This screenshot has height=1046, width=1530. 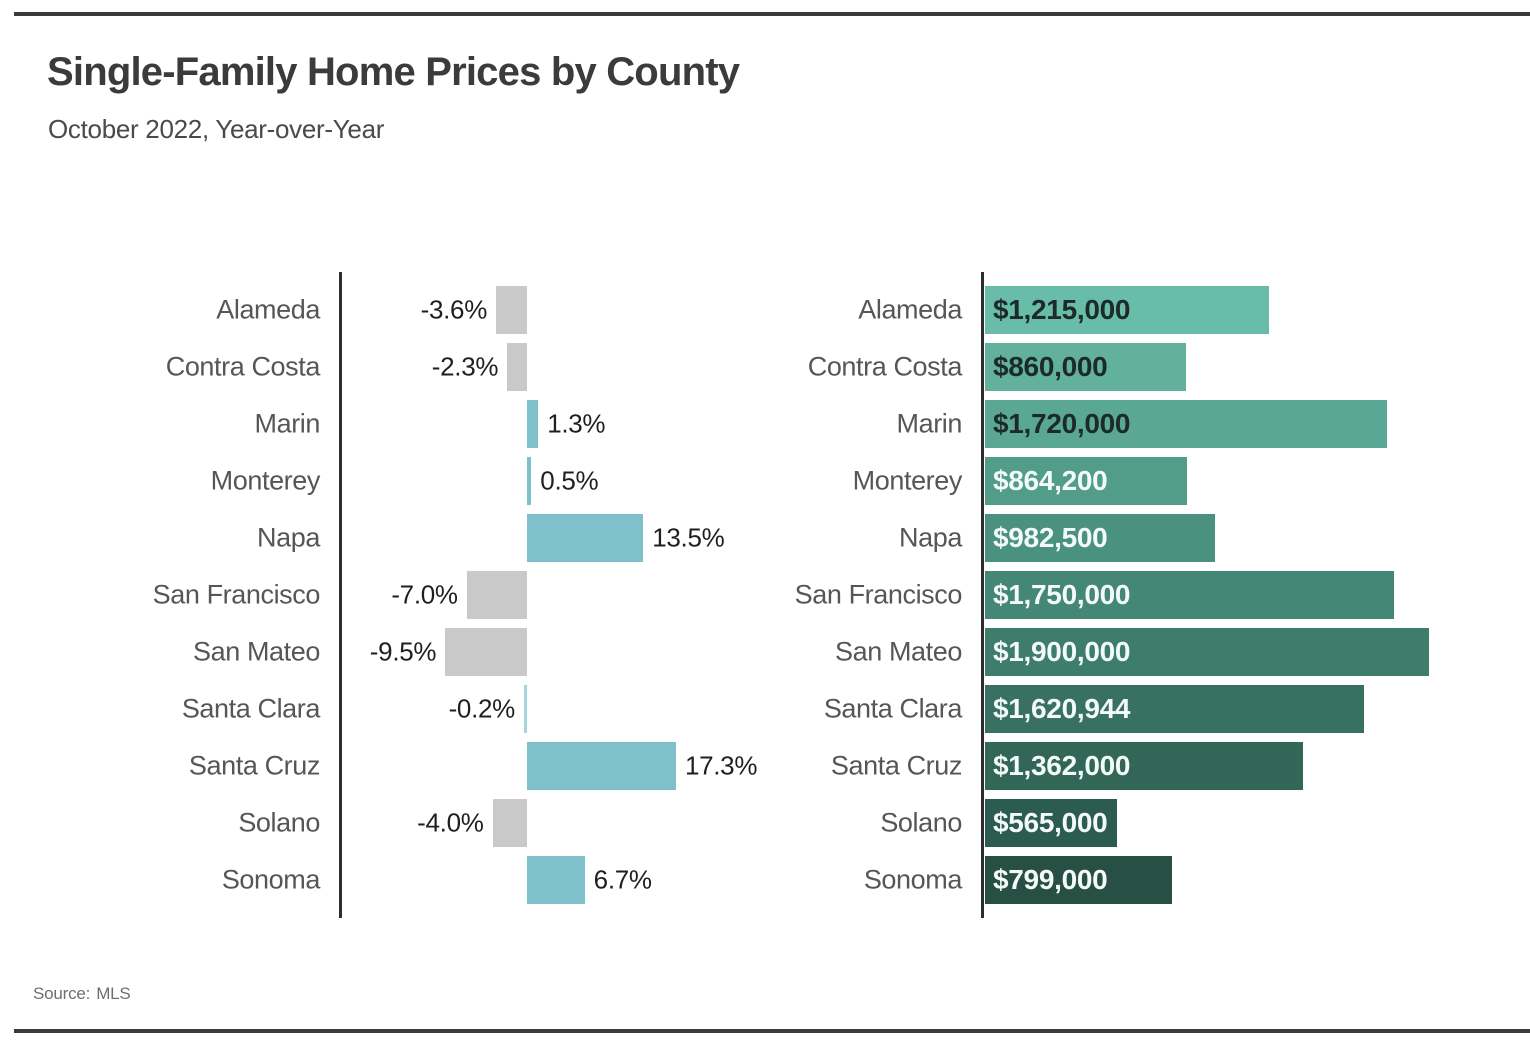 What do you see at coordinates (403, 651) in the screenshot?
I see `pct-value-label: -9.5%` at bounding box center [403, 651].